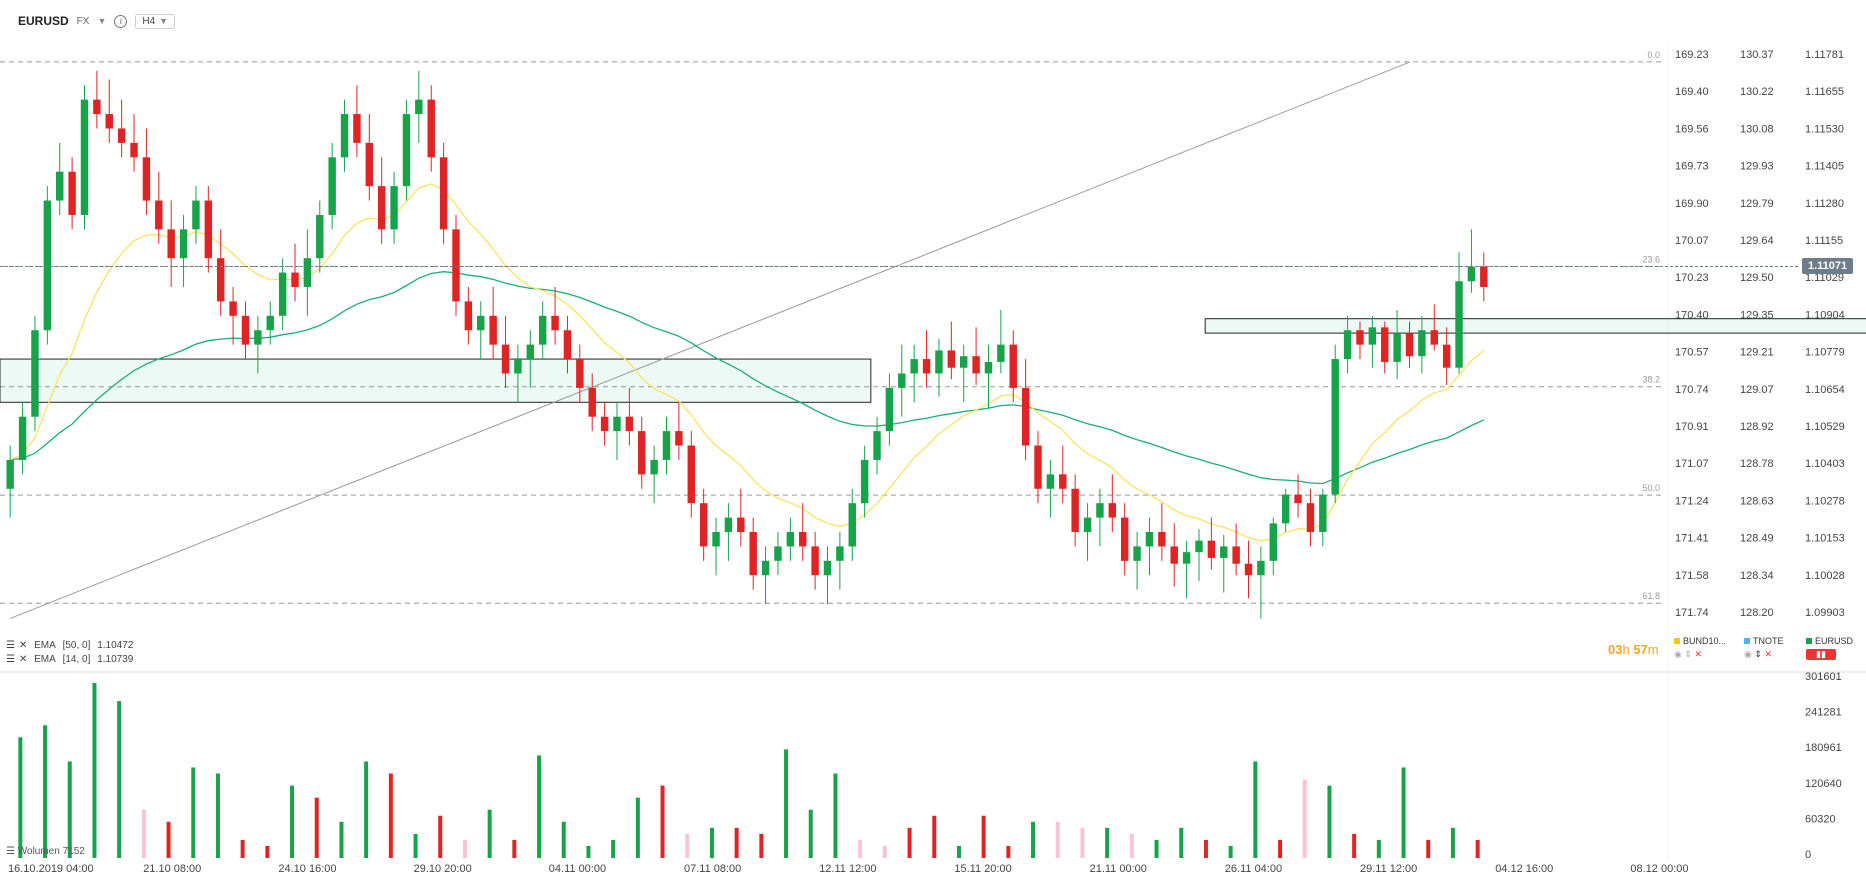 Image resolution: width=1866 pixels, height=885 pixels. I want to click on price-axis-bund-tick: 170.74, so click(1692, 390).